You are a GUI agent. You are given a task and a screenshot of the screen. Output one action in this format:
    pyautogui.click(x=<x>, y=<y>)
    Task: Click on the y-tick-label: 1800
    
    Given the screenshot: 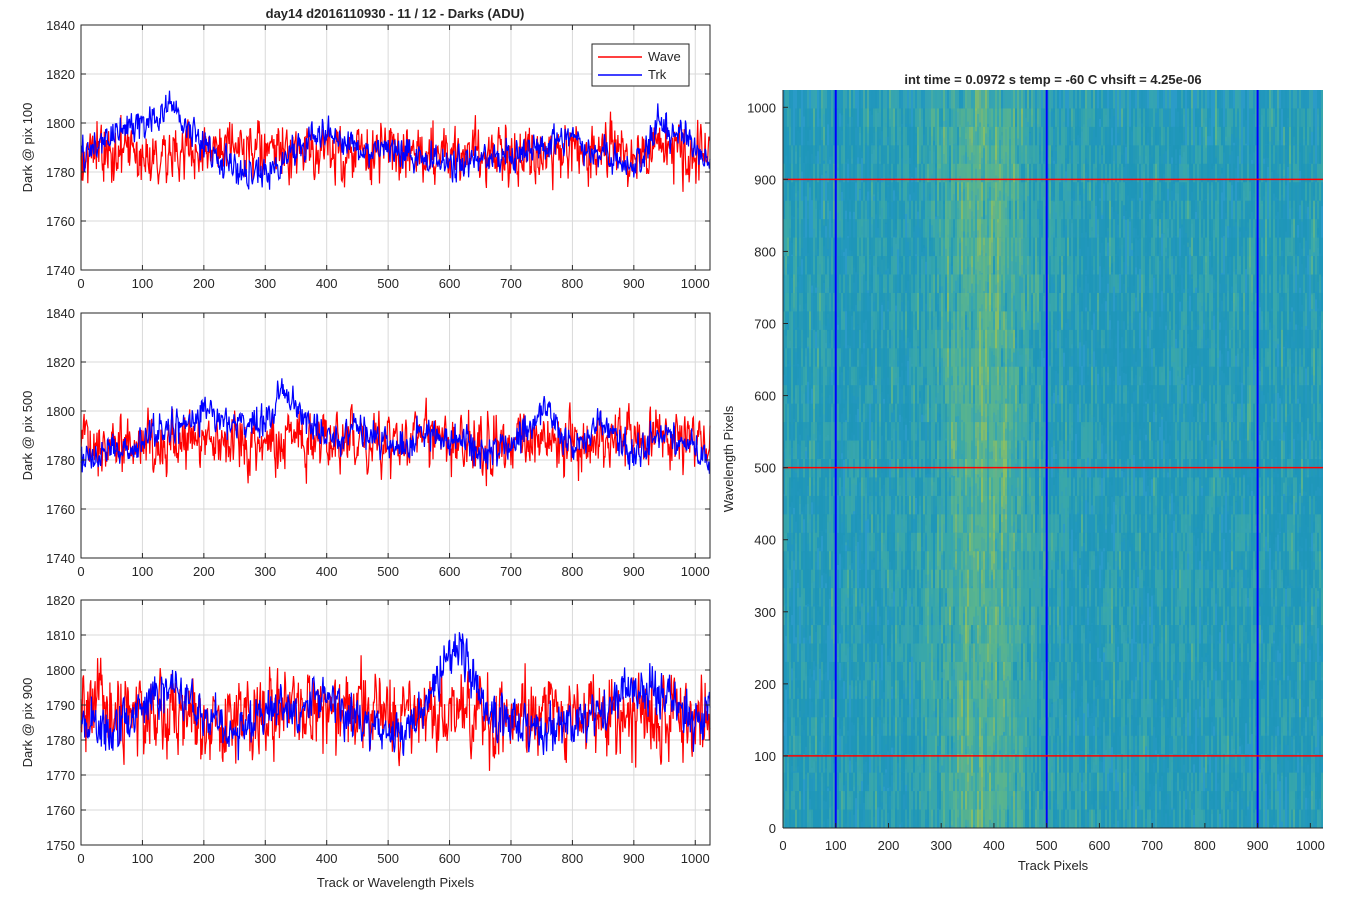 What is the action you would take?
    pyautogui.click(x=60, y=411)
    